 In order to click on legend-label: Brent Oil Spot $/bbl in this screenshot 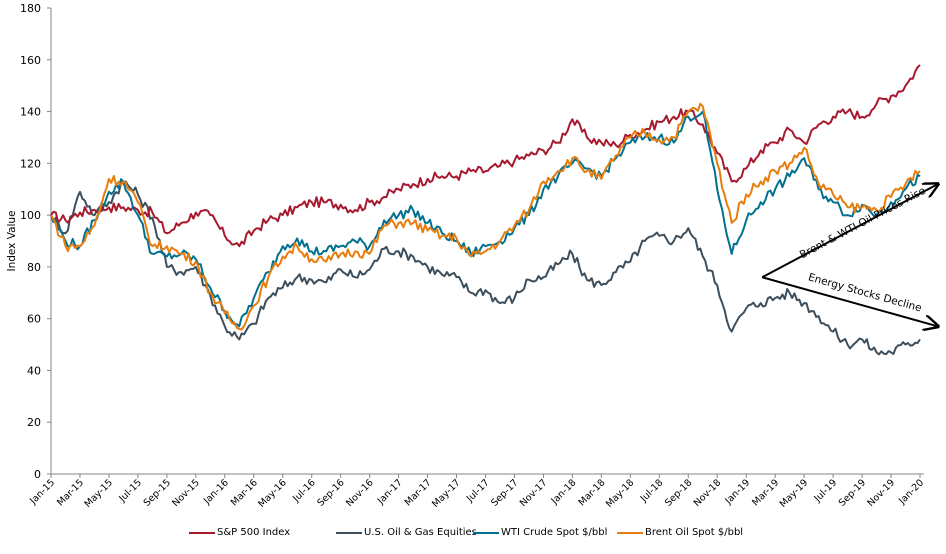, I will do `click(694, 532)`.